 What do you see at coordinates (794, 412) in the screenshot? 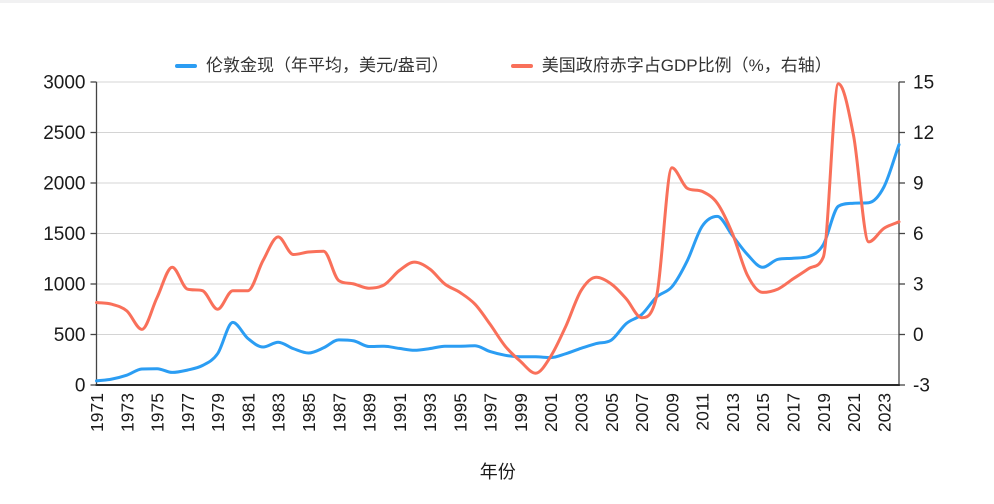
I see `x-tick-label: 2017` at bounding box center [794, 412].